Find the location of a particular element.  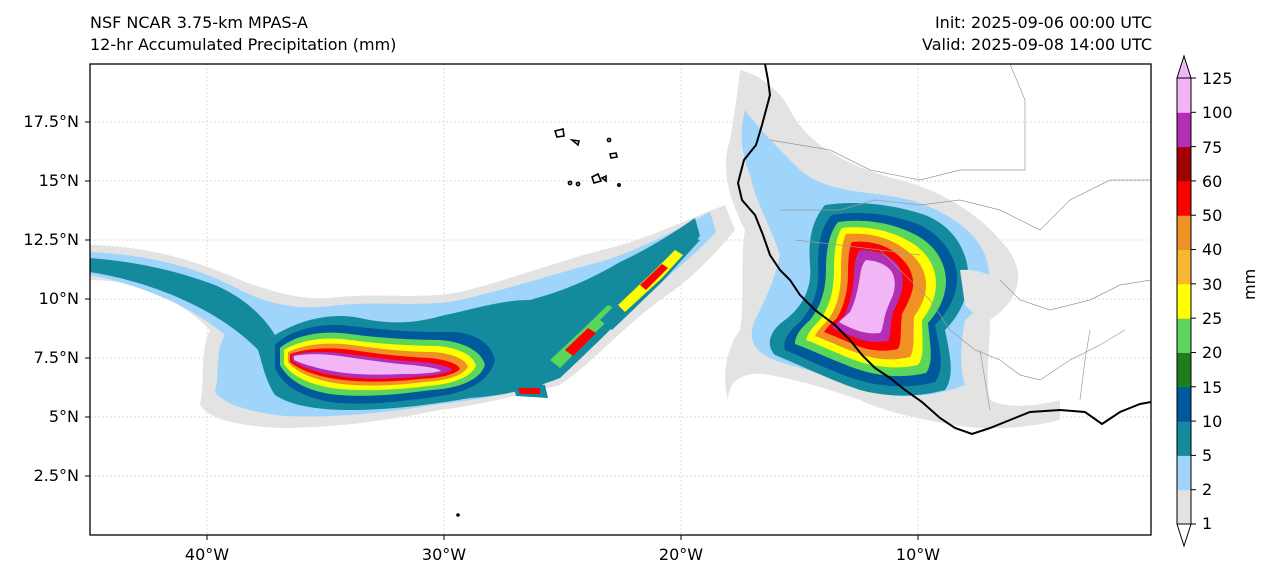

colorbar-label: 25 is located at coordinates (1212, 318).